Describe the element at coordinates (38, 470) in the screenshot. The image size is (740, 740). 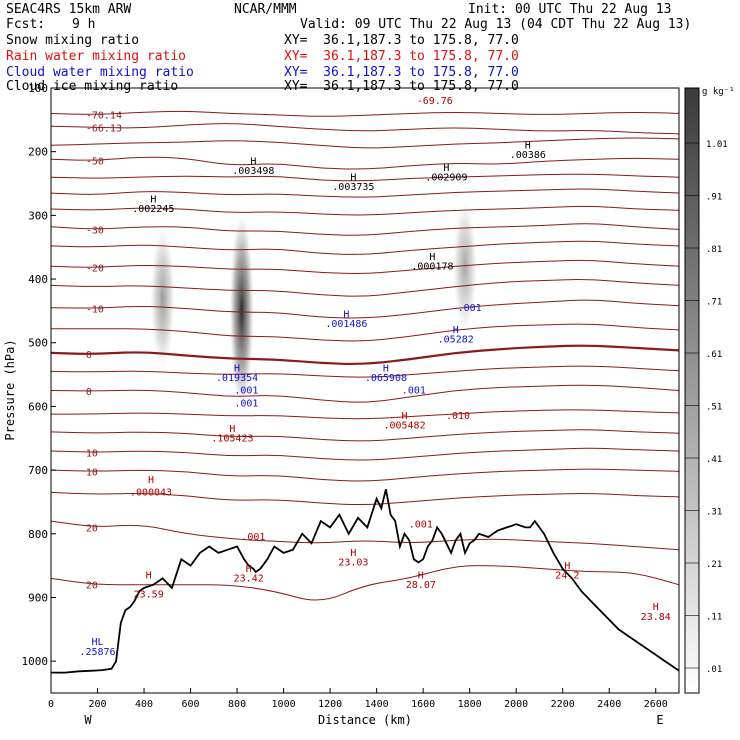
I see `y-tick-label-6: 700` at that location.